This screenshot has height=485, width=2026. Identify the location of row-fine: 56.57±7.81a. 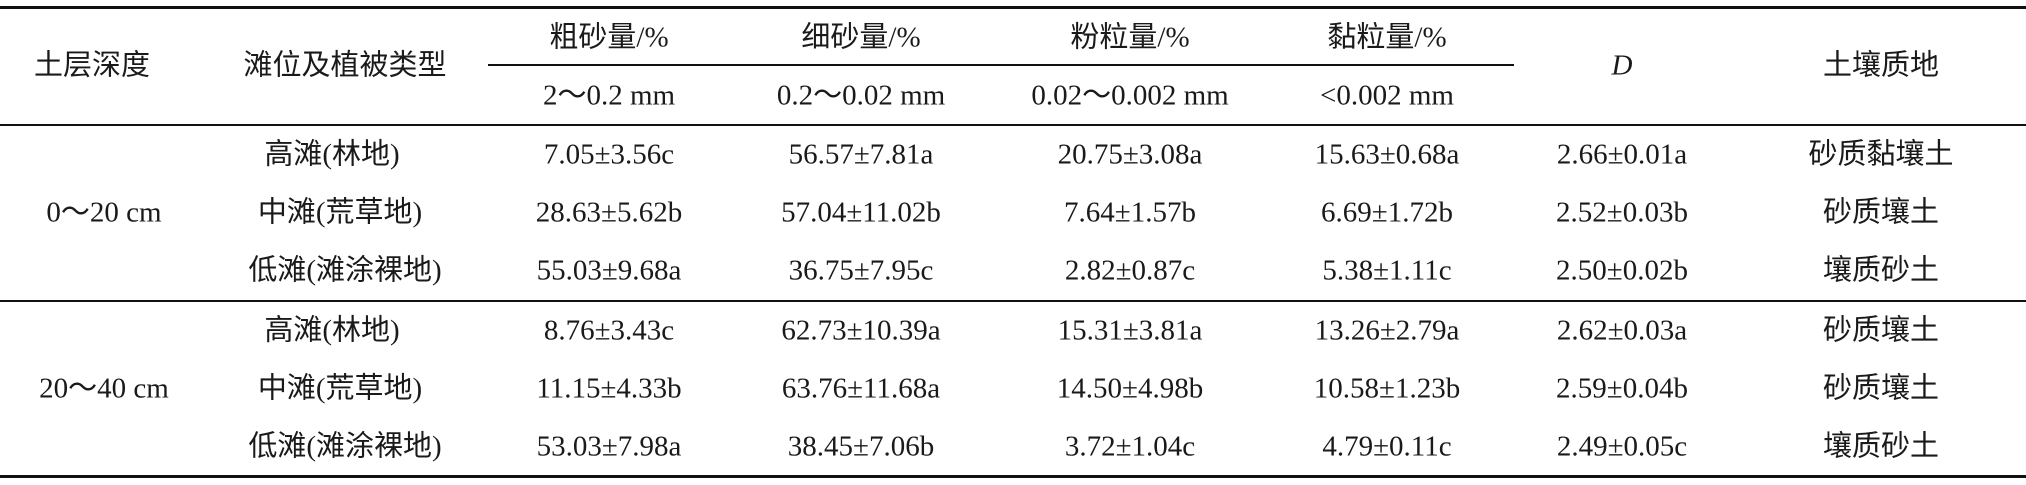
(861, 154).